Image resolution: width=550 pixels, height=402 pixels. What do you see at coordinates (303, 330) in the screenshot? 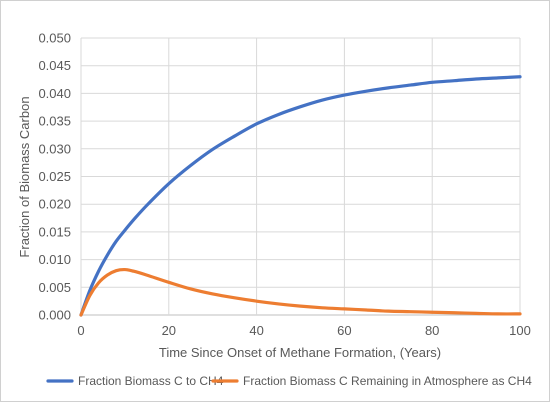
I see `x-axis-ticks: 0 20 40 60 80 100` at bounding box center [303, 330].